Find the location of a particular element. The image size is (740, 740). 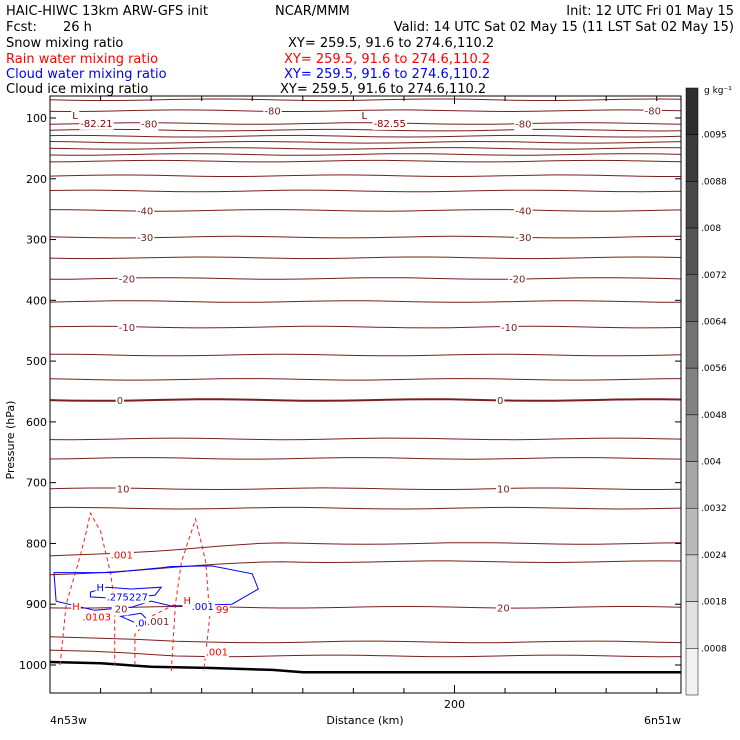

y-tick-label: 200 is located at coordinates (36, 179).